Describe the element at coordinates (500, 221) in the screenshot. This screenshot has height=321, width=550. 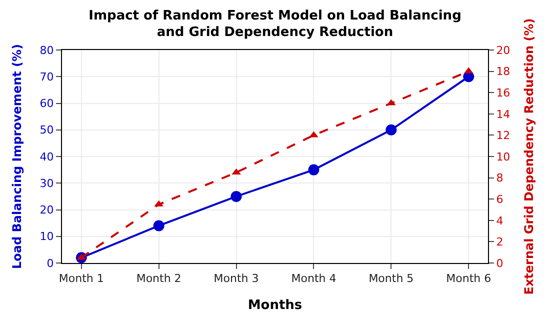
I see `y2-tick-label: 4` at that location.